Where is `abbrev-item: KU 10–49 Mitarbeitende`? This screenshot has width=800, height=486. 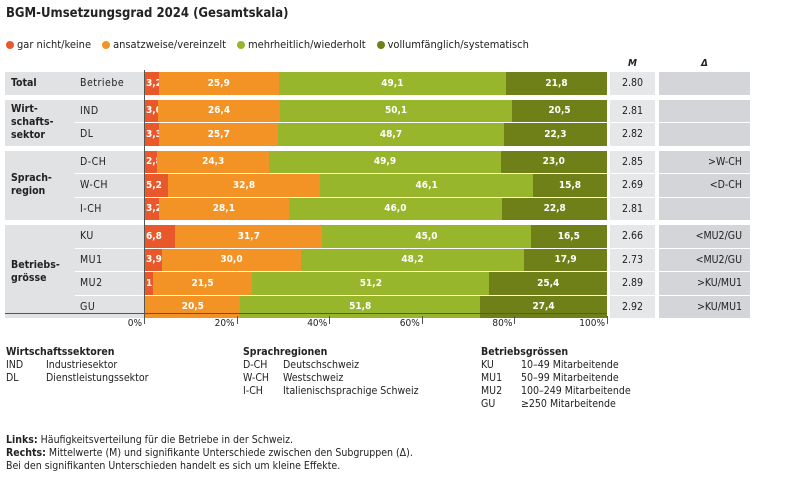
abbrev-item: KU 10–49 Mitarbeitende is located at coordinates (556, 365).